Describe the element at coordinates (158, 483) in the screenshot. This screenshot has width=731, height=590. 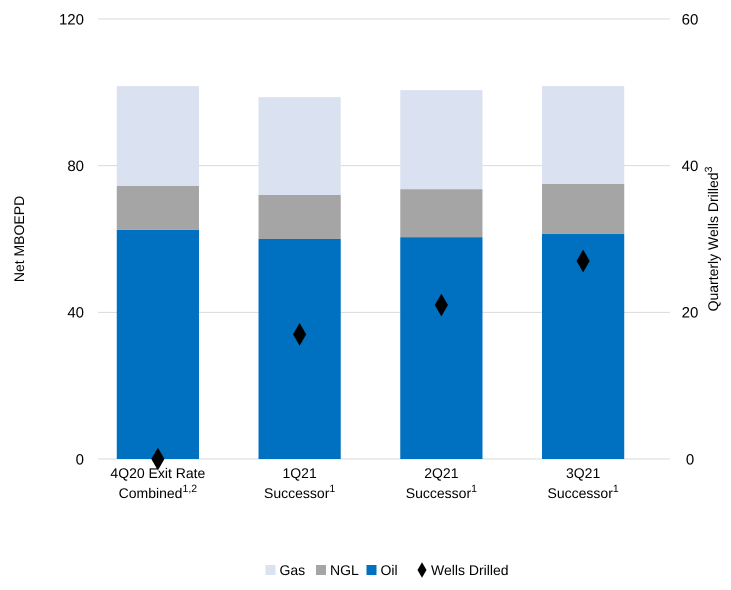
I see `x-tick-label: 4Q20 Exit Rate Combined$^{1,2}$` at that location.